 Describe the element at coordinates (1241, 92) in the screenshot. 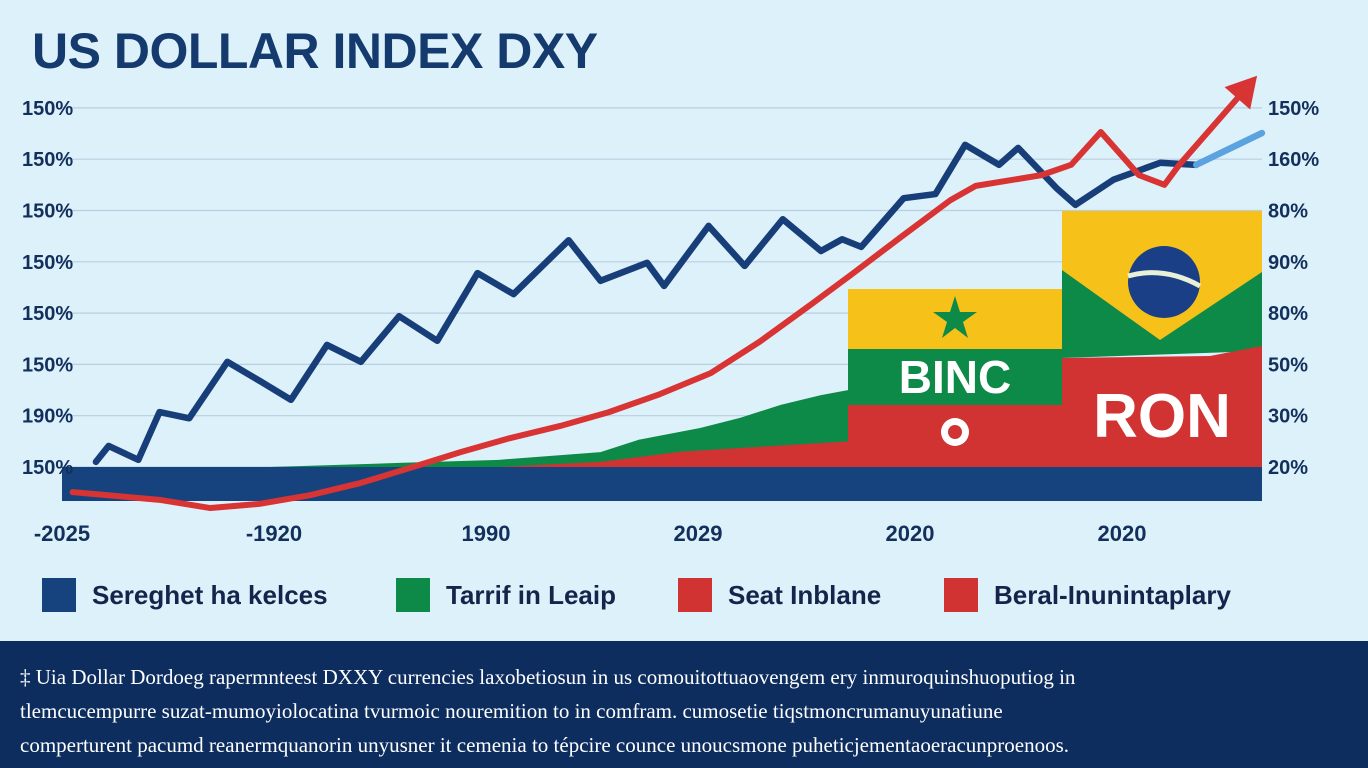

I see `arrowhead-icon` at that location.